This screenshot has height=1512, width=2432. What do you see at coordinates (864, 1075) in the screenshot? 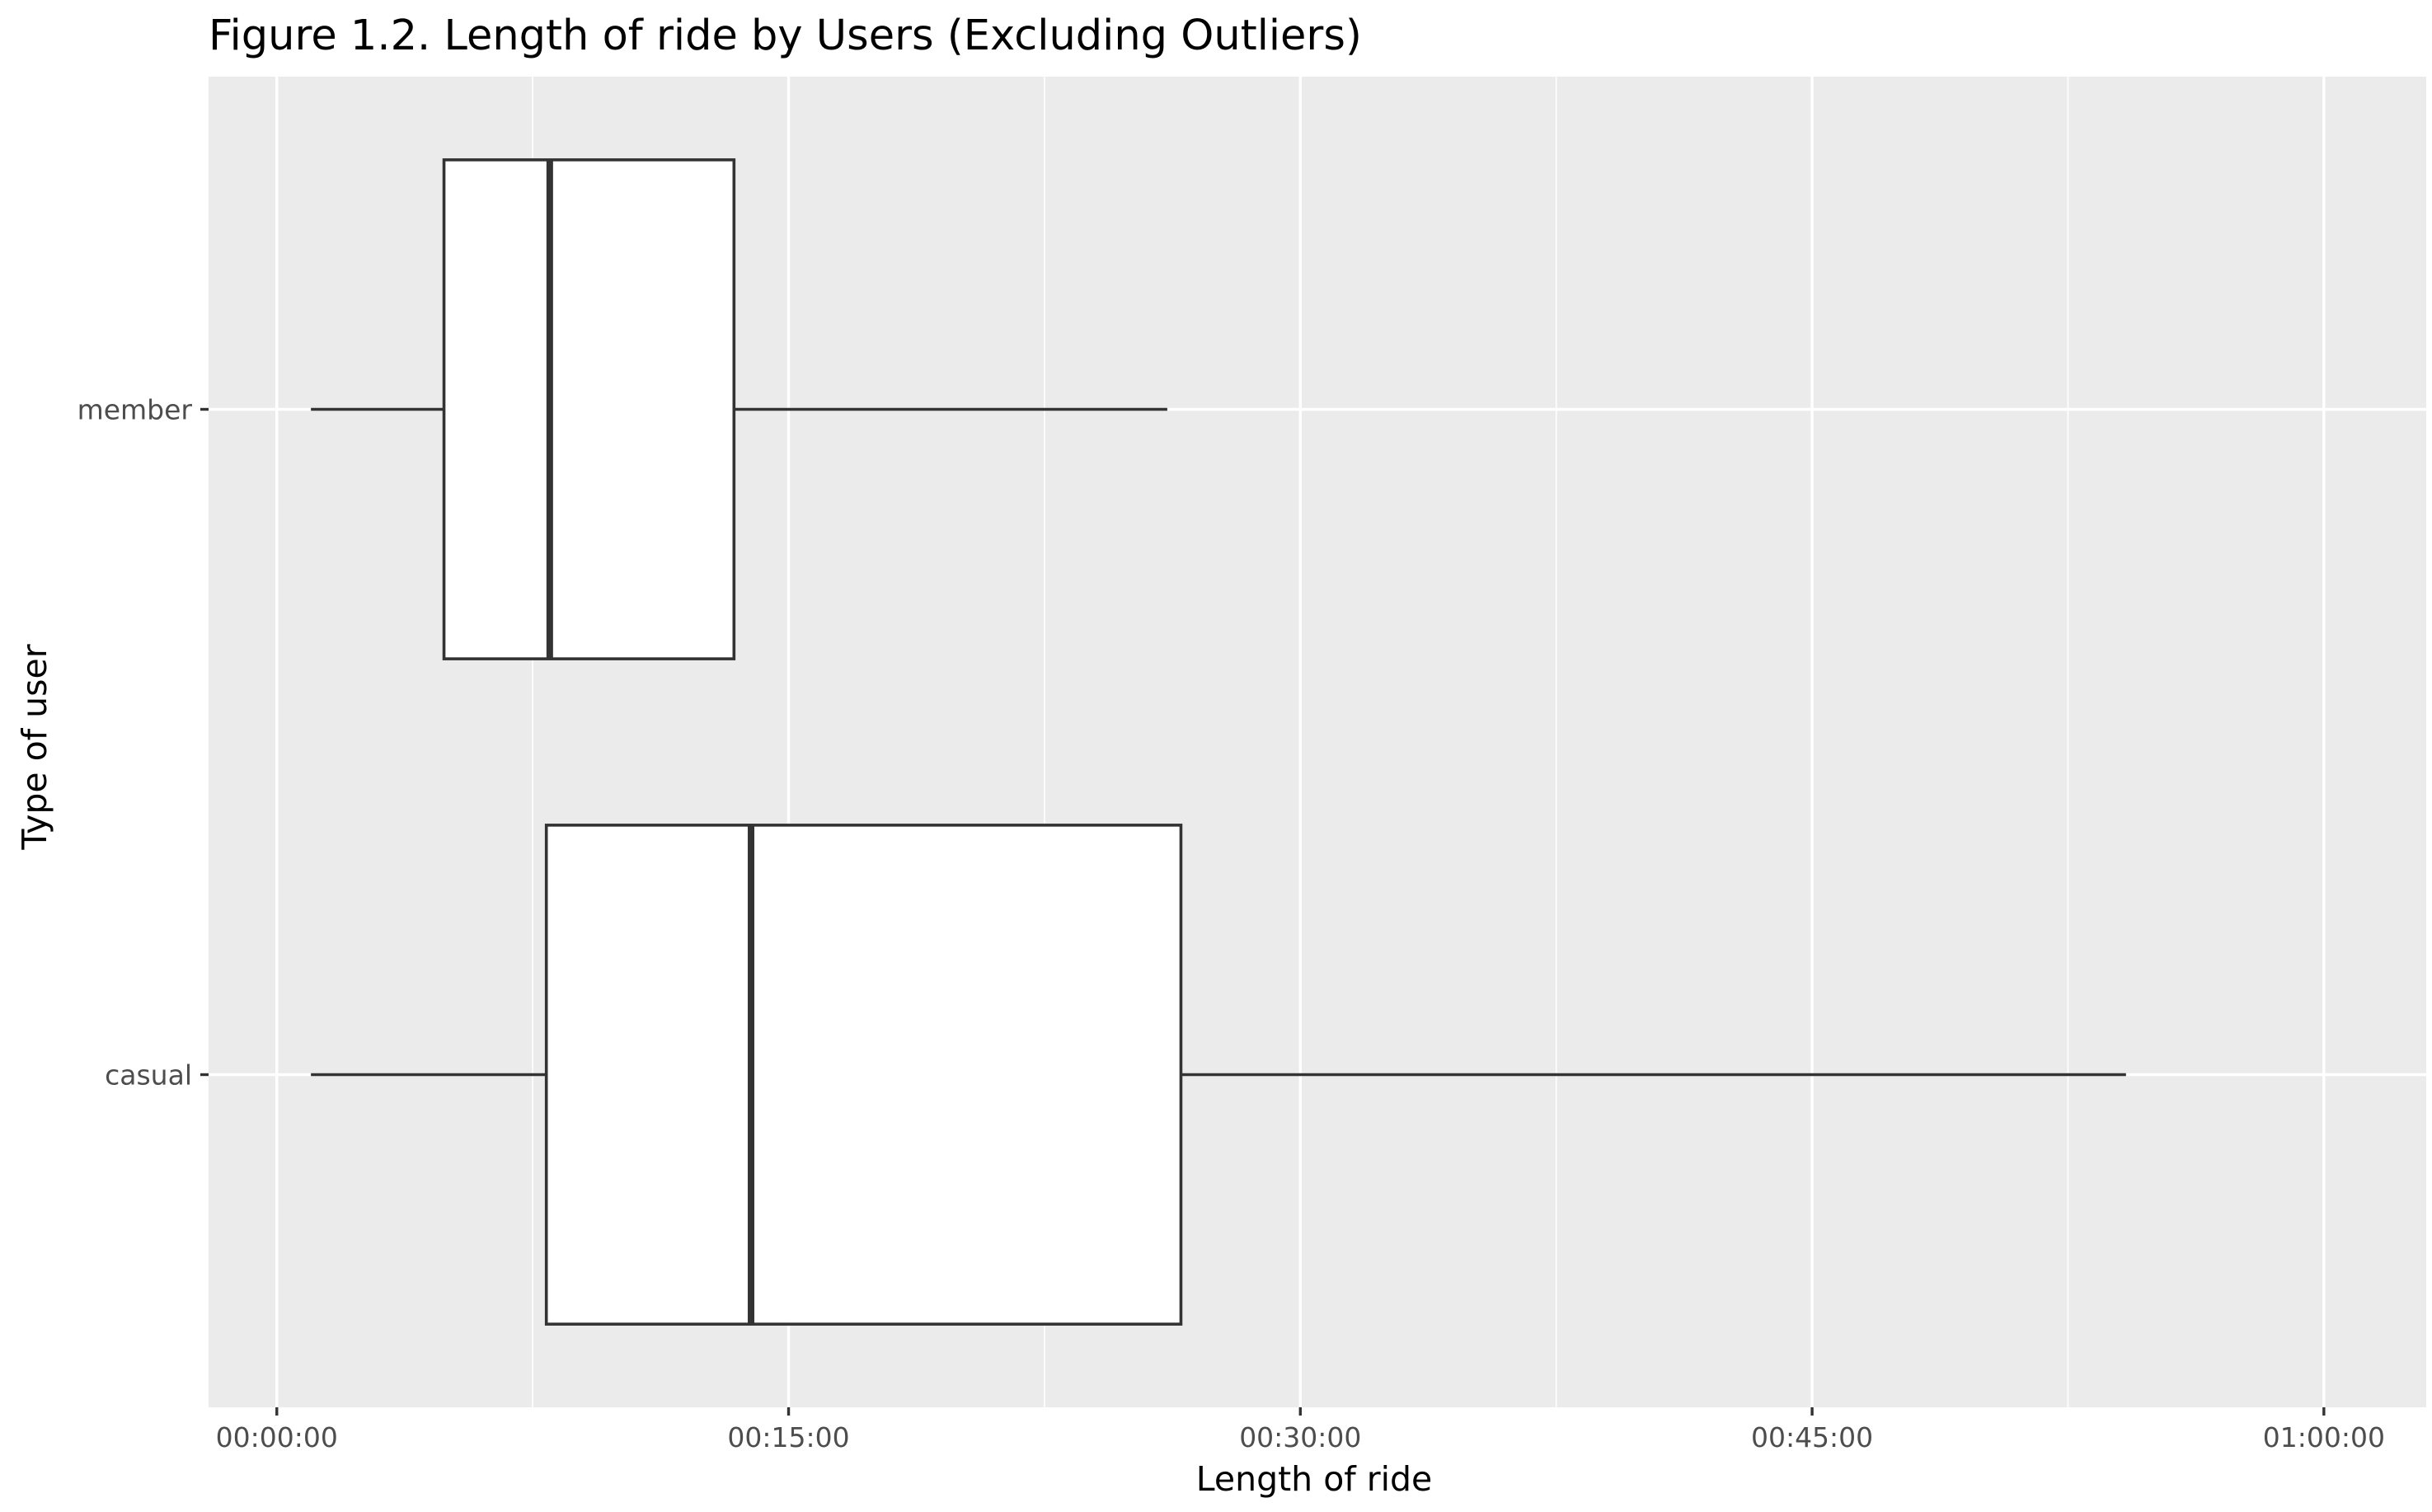
I see `iqr-box-casual` at bounding box center [864, 1075].